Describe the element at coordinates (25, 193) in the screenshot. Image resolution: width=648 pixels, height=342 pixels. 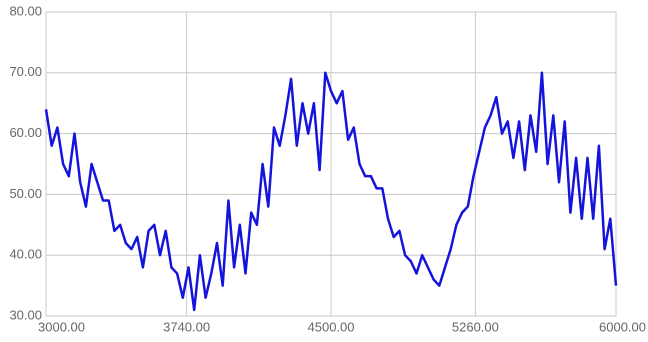
I see `y-tick-label: 50.00` at that location.